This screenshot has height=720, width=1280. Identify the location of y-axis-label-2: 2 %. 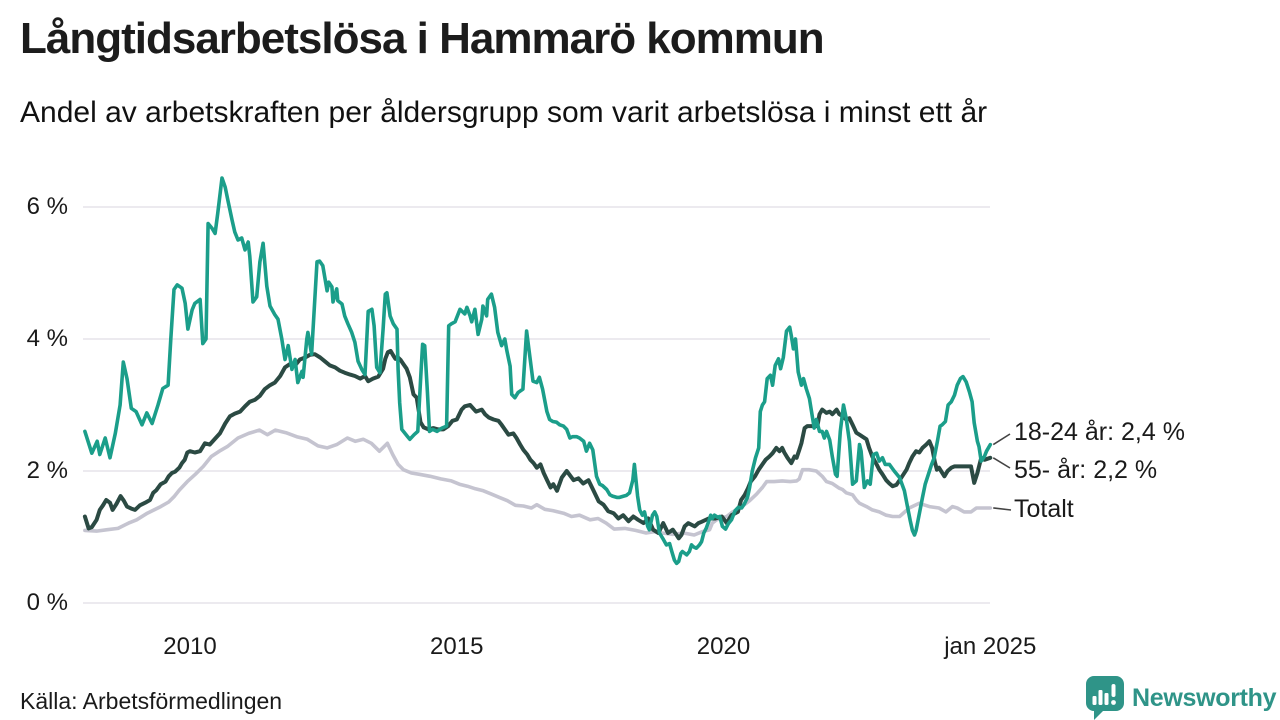
(47, 470).